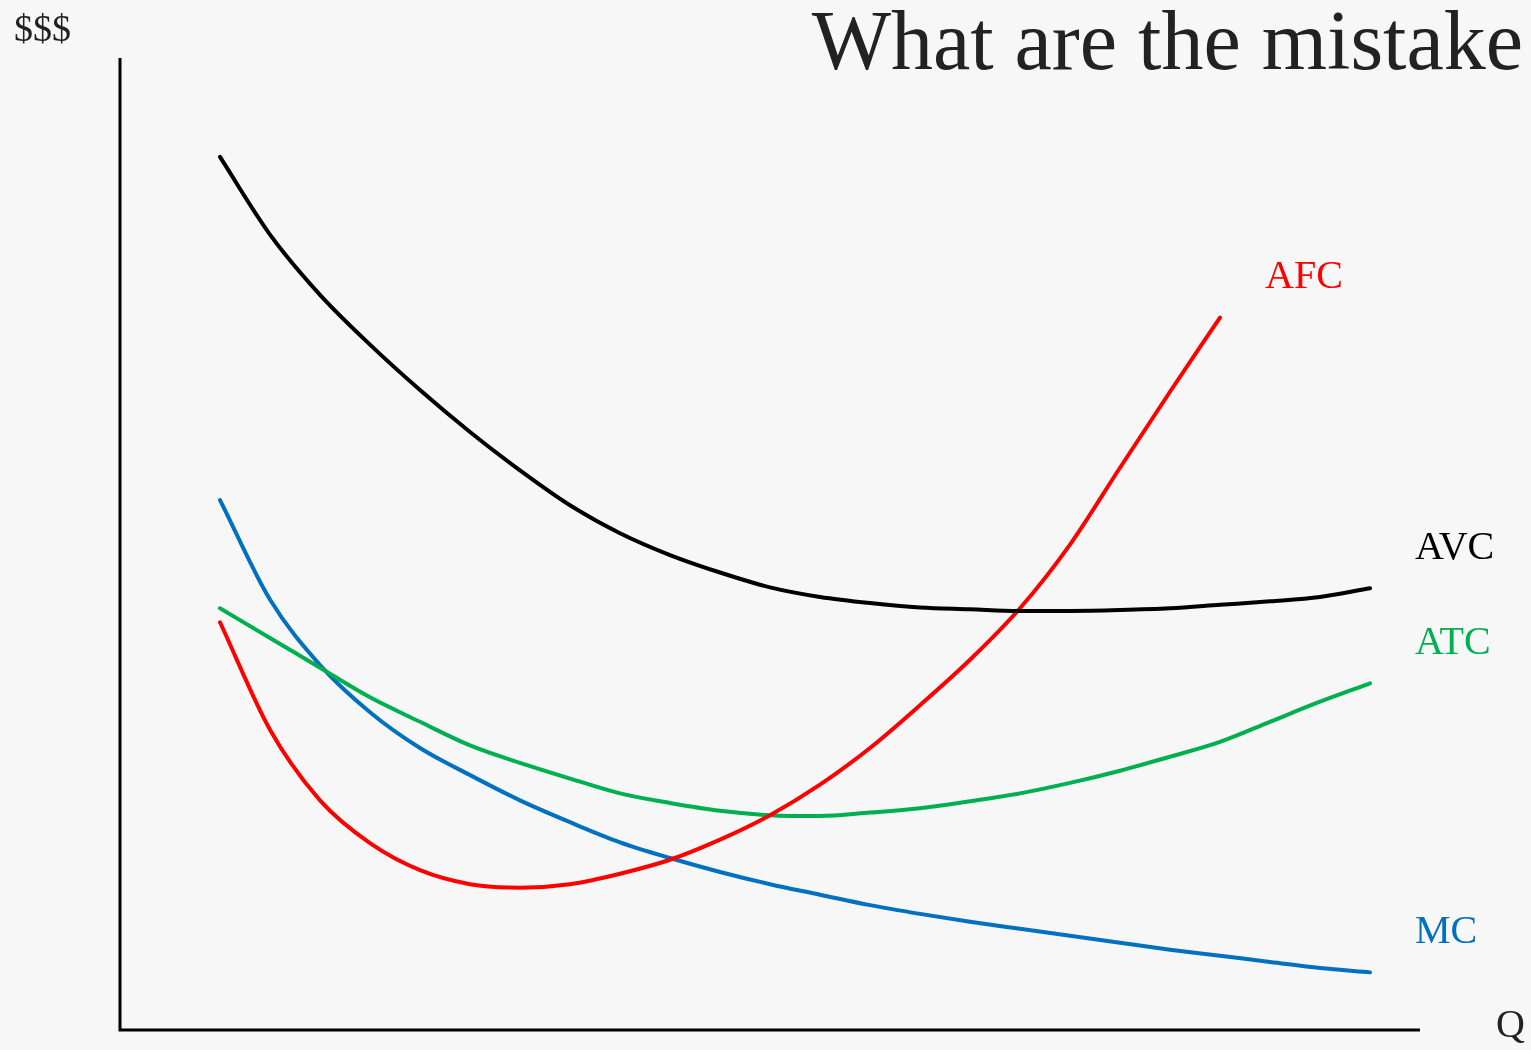  Describe the element at coordinates (1510, 1023) in the screenshot. I see `x-axis-title: Q` at that location.